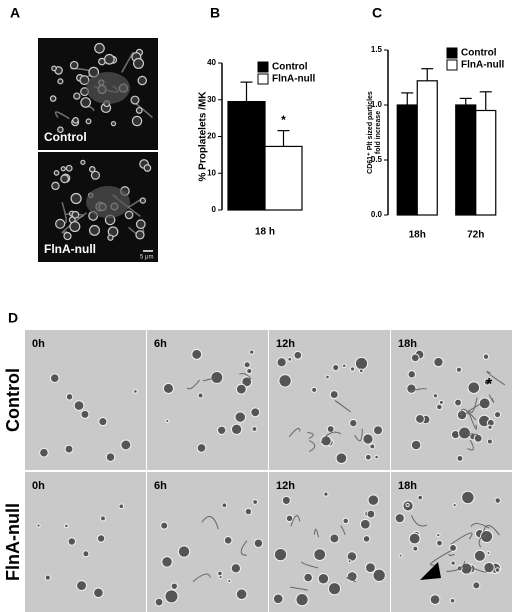 Image resolution: width=520 pixels, height=612 pixels. Describe the element at coordinates (146, 258) in the screenshot. I see `scale-bar-label: 5 μm` at that location.